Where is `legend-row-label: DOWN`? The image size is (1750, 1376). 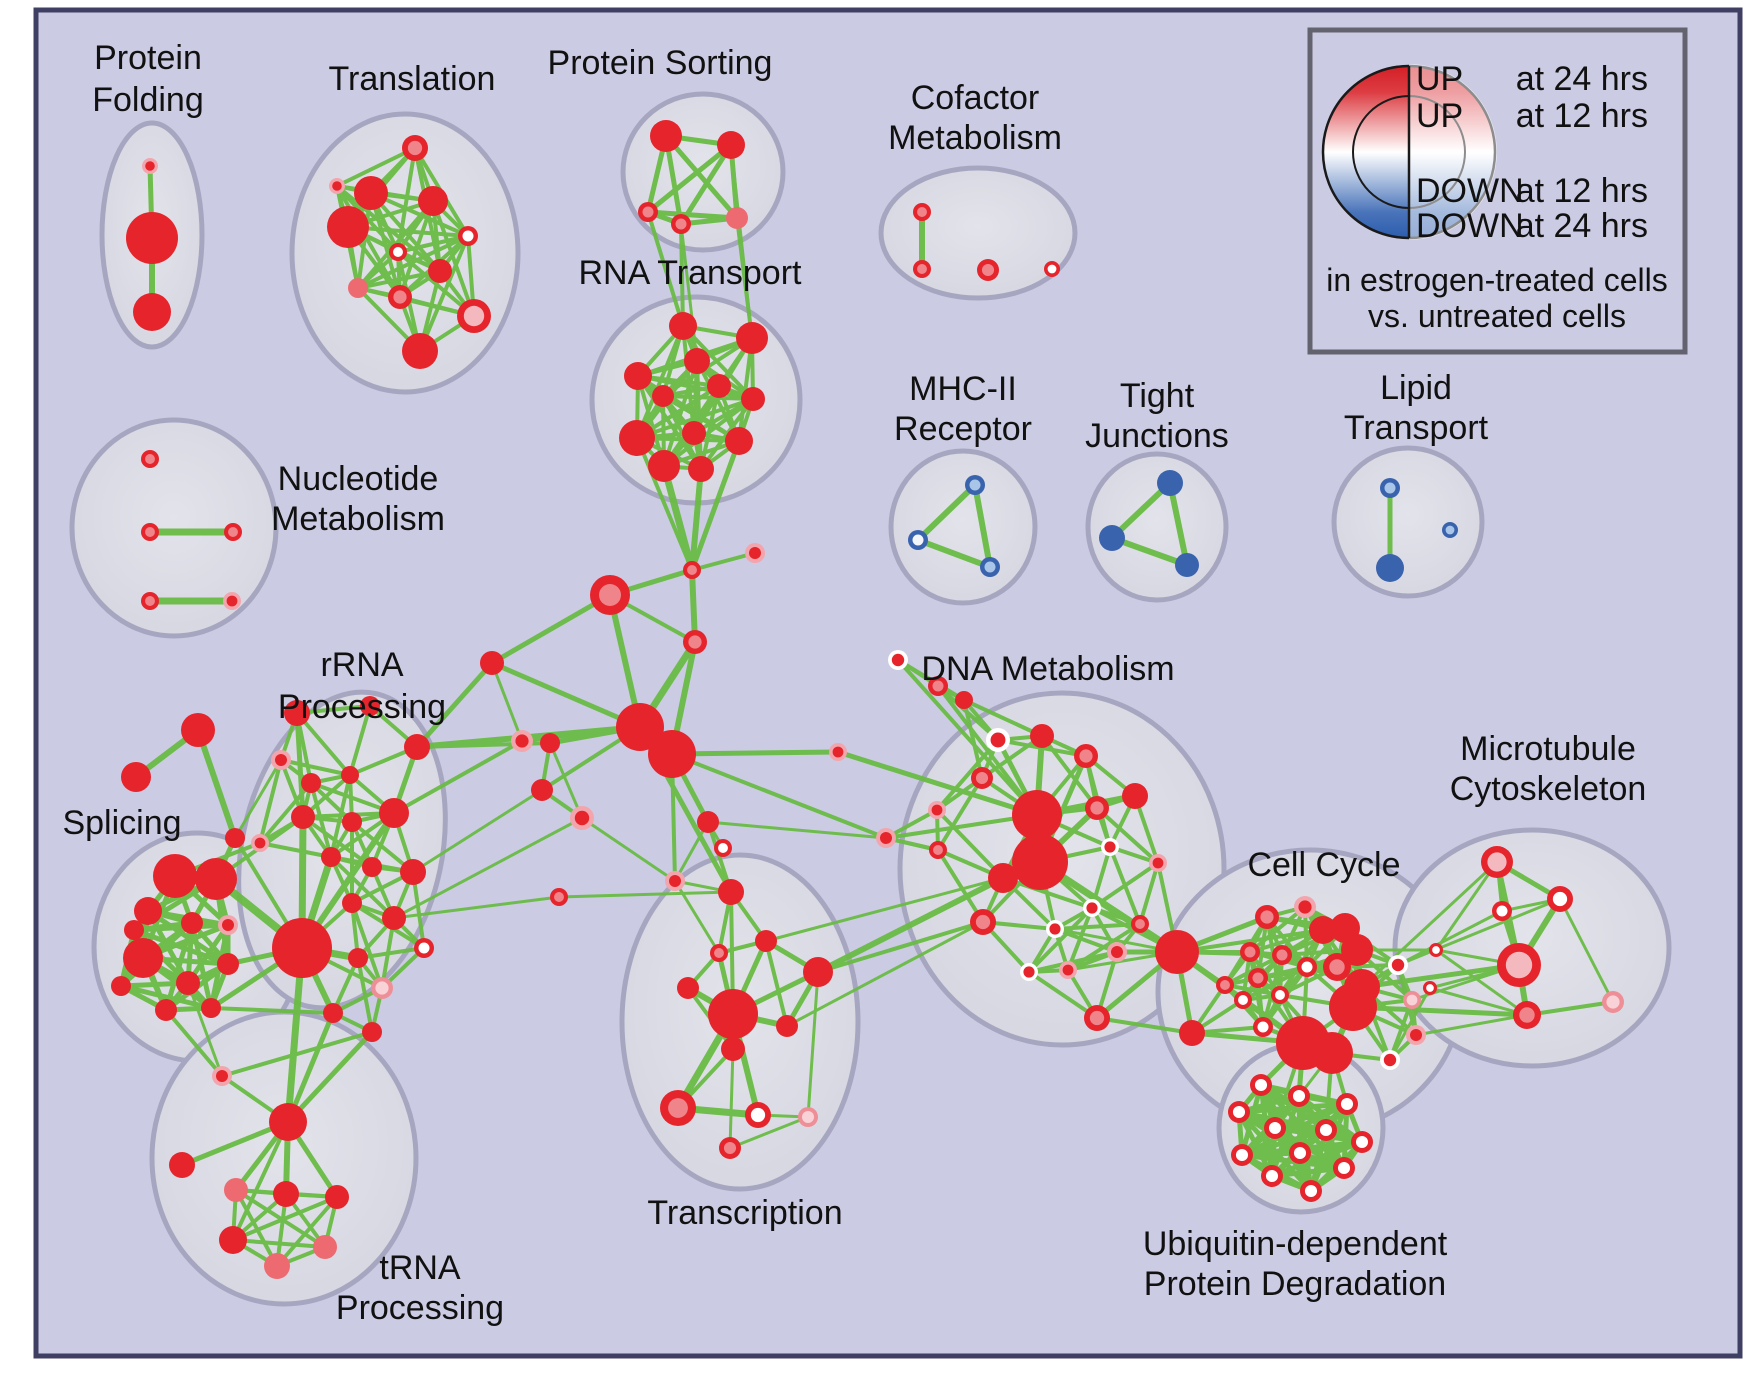 legend-row-label: DOWN is located at coordinates (1470, 191).